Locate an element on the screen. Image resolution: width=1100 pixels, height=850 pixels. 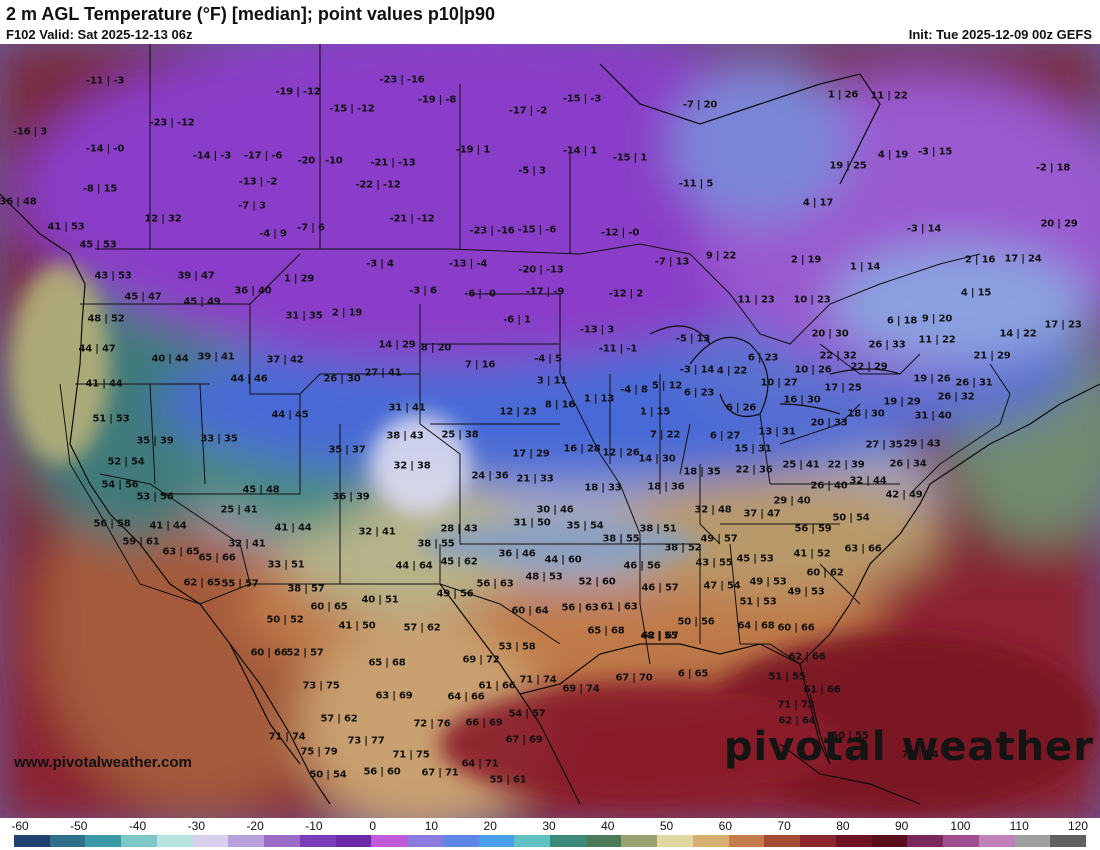
point-value-label: 13 | 31 is located at coordinates (777, 432).